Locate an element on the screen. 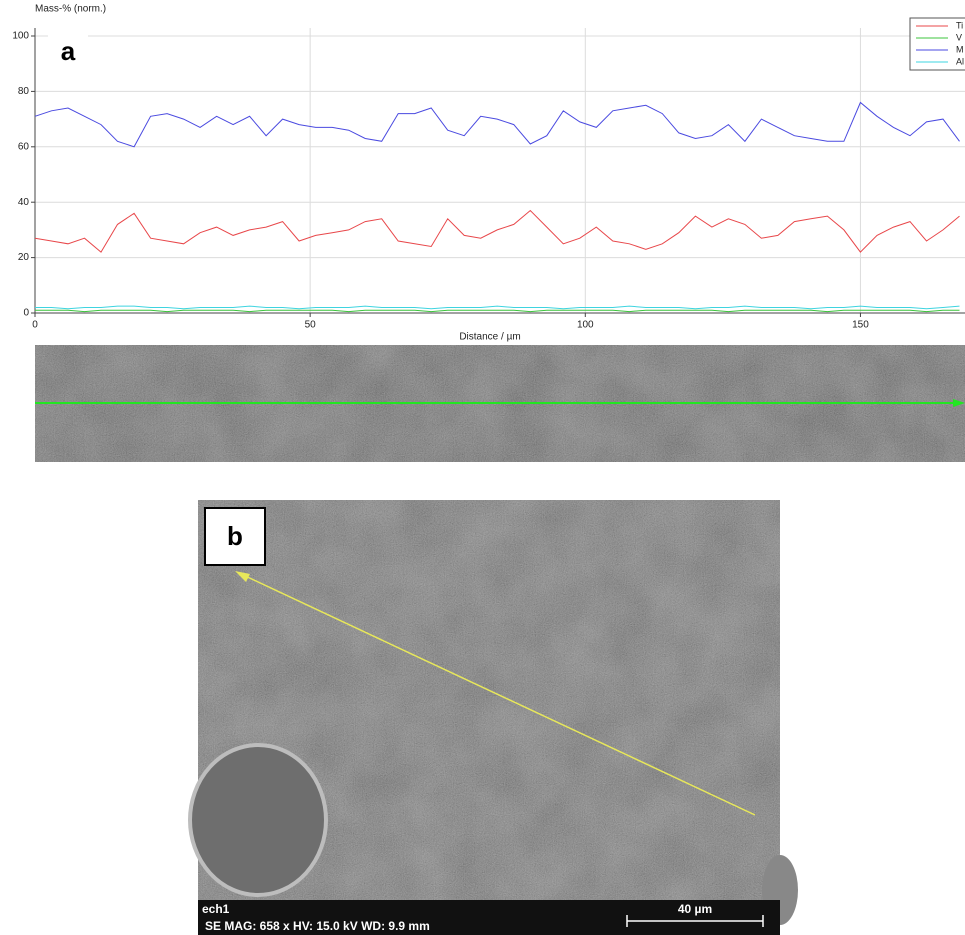  legend-label: V is located at coordinates (959, 37).